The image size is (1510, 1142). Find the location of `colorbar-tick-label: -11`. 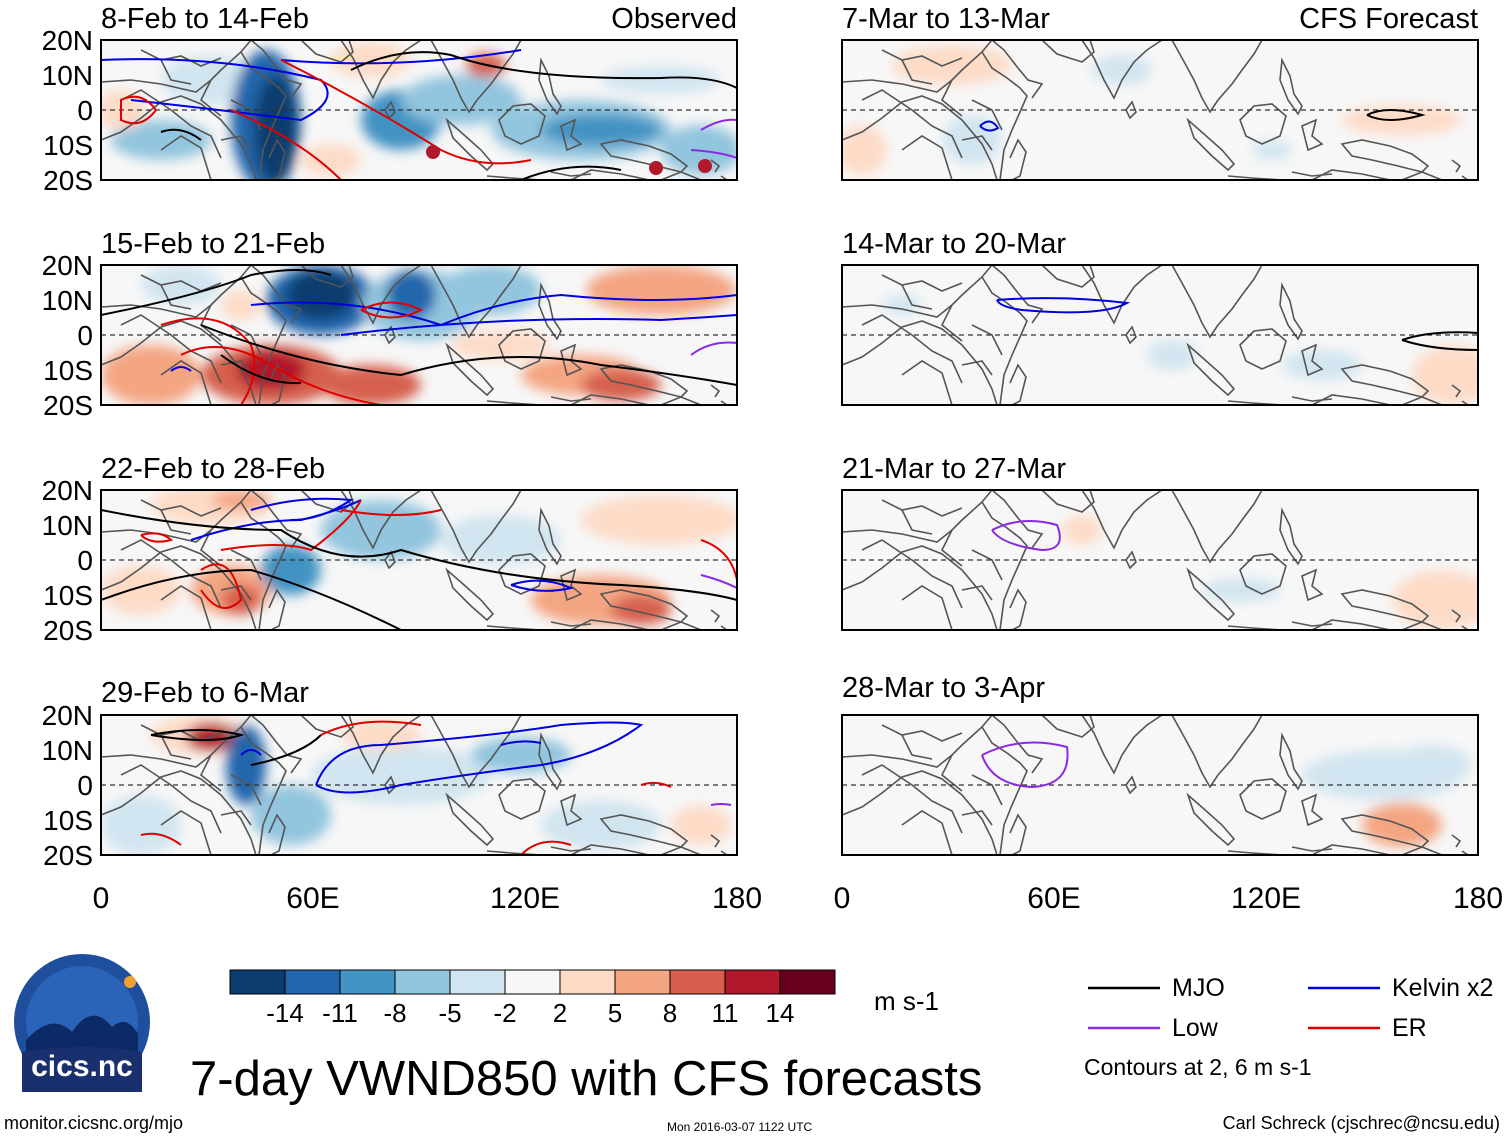

colorbar-tick-label: -11 is located at coordinates (340, 1013).